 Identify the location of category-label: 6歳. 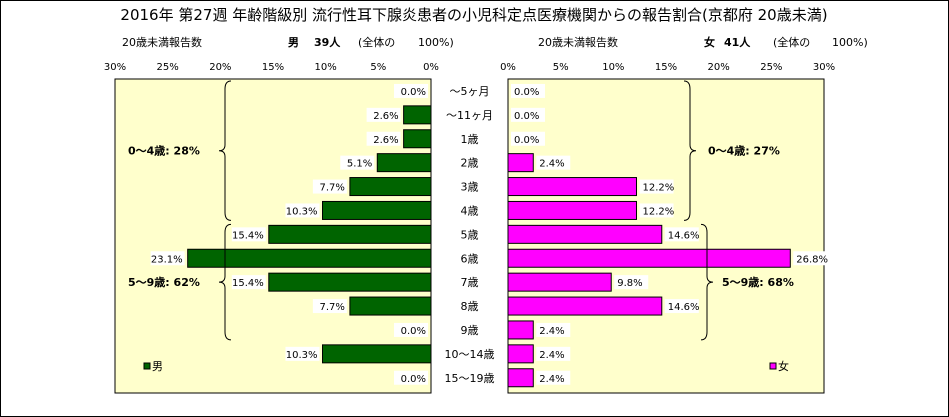
(470, 258).